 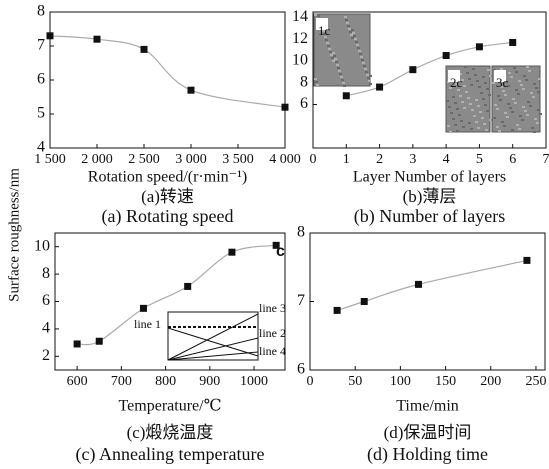 I want to click on x-tick-label: 7, so click(x=546, y=159).